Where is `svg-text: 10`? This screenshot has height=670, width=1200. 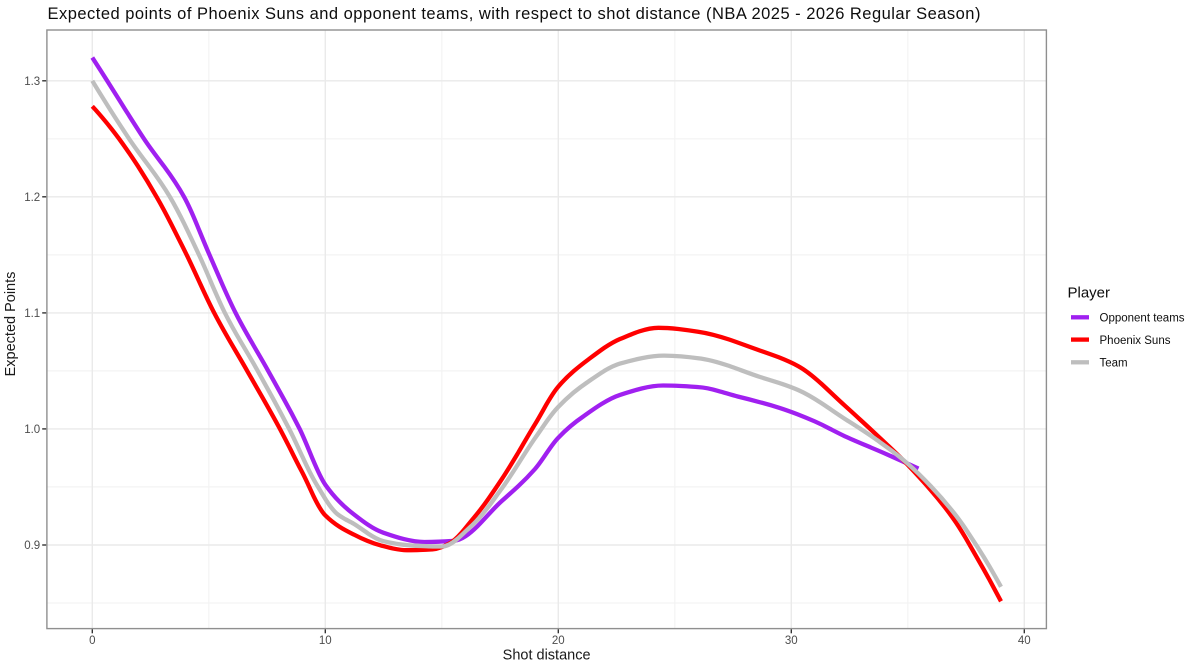
svg-text: 10 is located at coordinates (325, 641).